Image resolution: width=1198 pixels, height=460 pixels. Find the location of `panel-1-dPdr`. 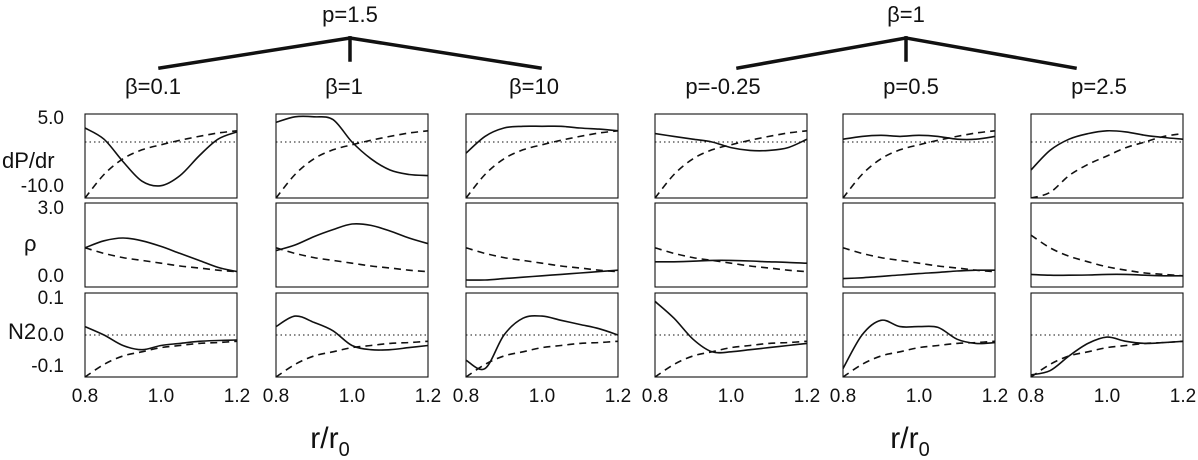

panel-1-dPdr is located at coordinates (352, 156).